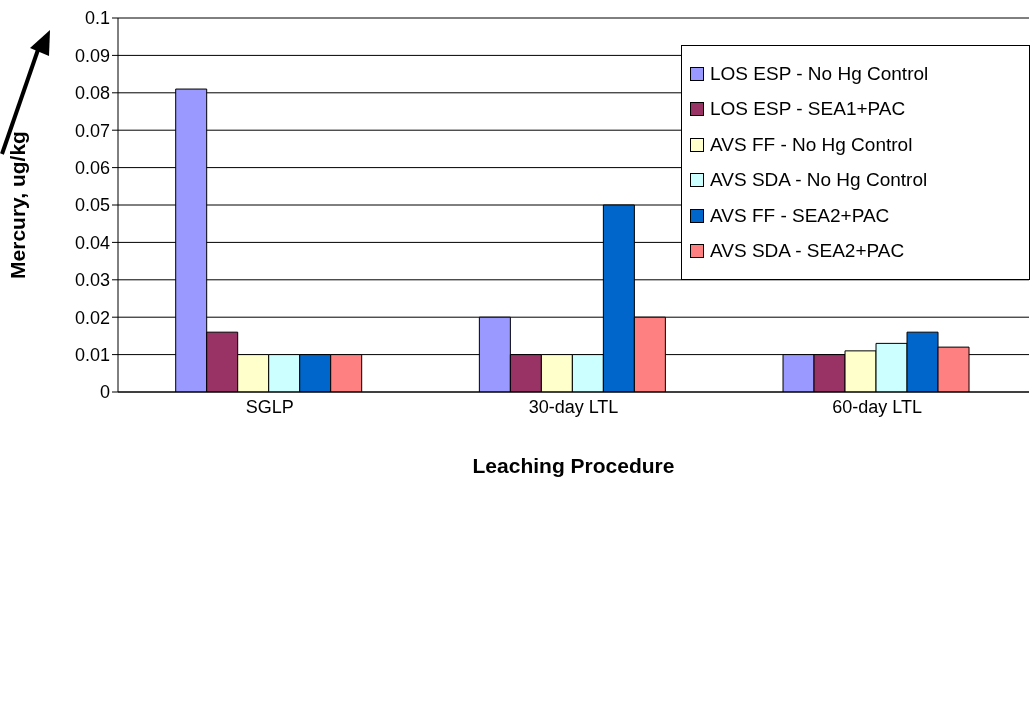 This screenshot has height=710, width=1030. I want to click on x-tick-label: 30-day LTL, so click(573, 406).